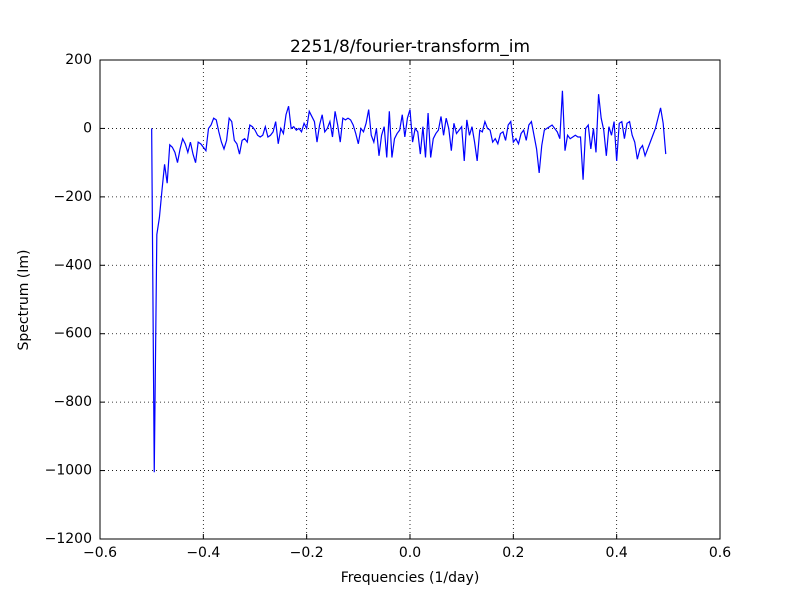 The width and height of the screenshot is (800, 600). I want to click on chart-title: 2251/8/fourier-transform_im, so click(410, 47).